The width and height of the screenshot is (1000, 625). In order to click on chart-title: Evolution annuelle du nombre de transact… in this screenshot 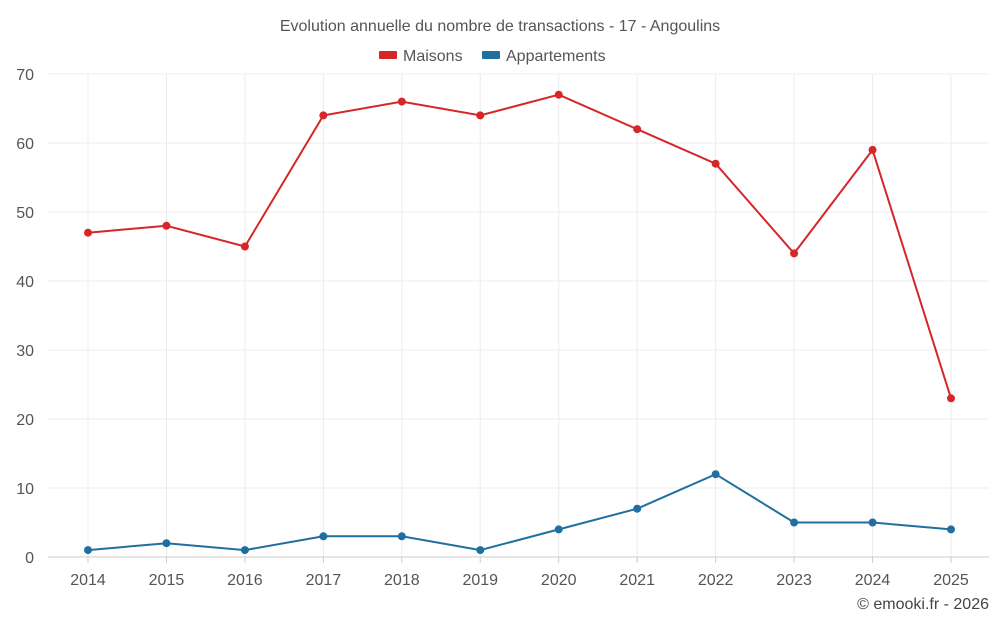, I will do `click(500, 26)`.